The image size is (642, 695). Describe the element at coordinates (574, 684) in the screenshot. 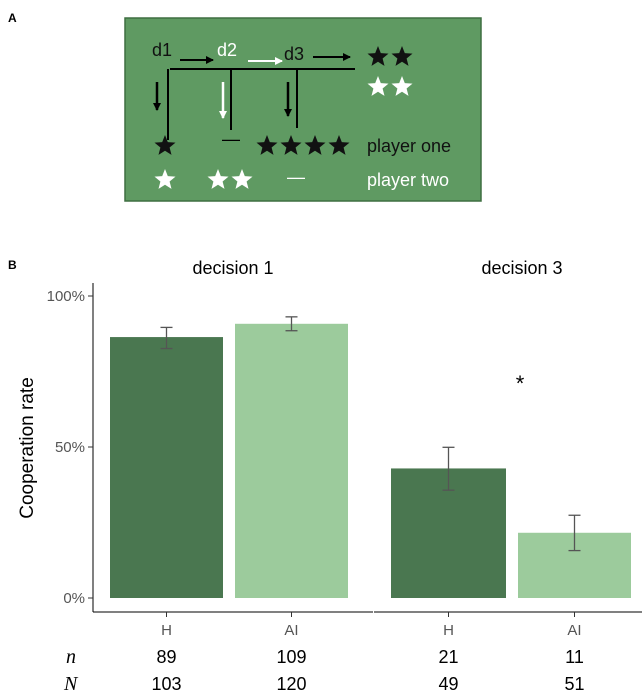

I see `count-N-value: 51` at that location.